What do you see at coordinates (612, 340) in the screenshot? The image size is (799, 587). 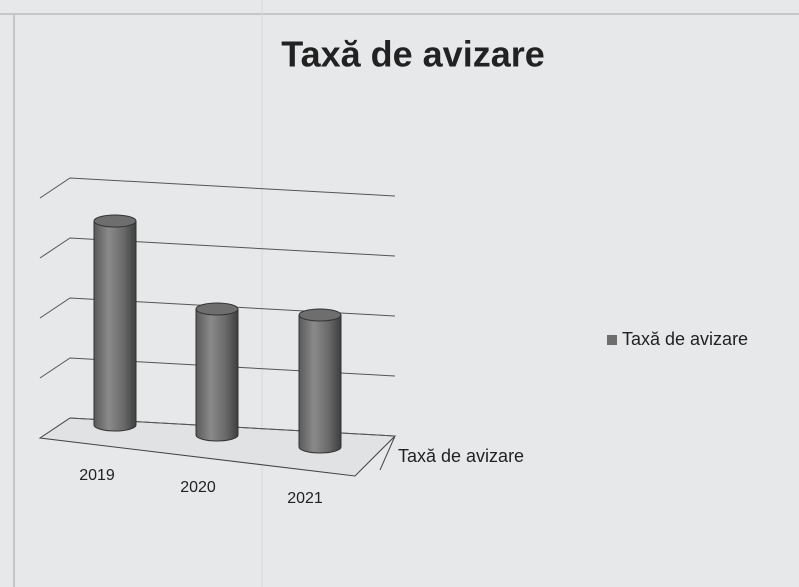 I see `legend-swatch` at bounding box center [612, 340].